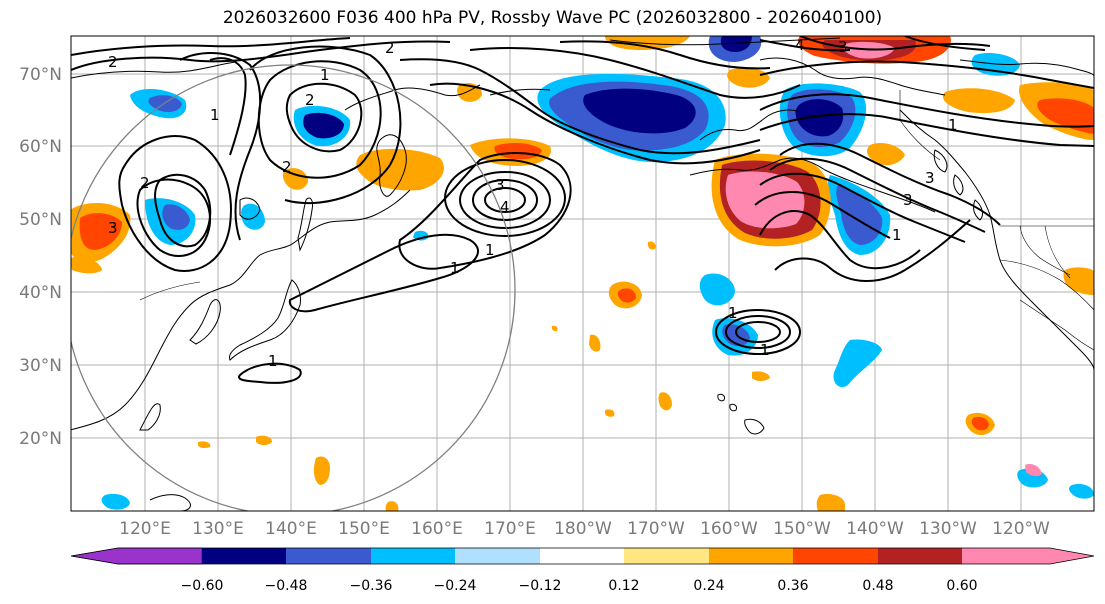  What do you see at coordinates (729, 529) in the screenshot?
I see `lon-label: 160°W` at bounding box center [729, 529].